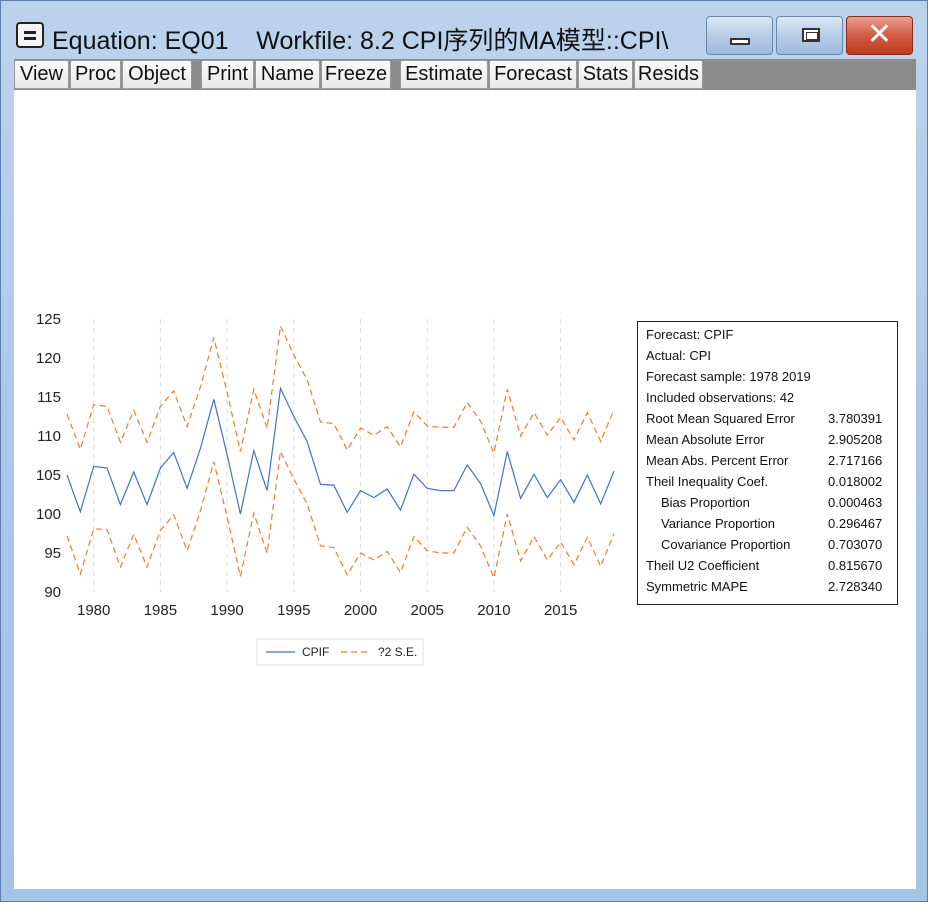 The image size is (928, 902). Describe the element at coordinates (720, 397) in the screenshot. I see `stats-label: Included observations: 42` at that location.